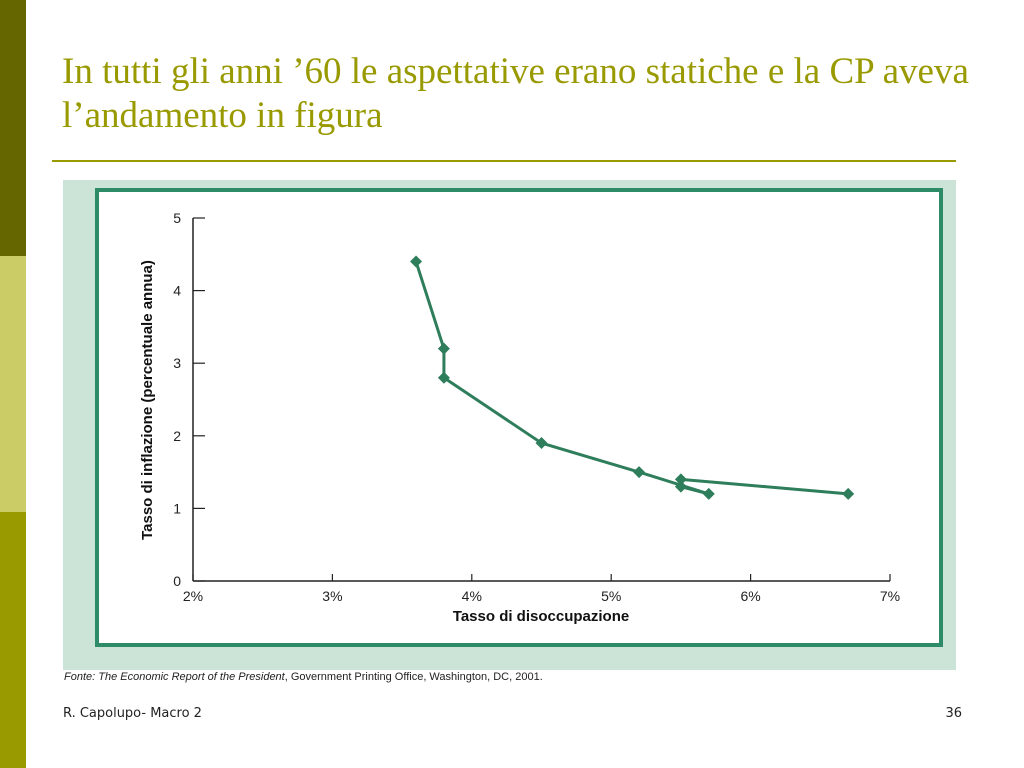 The width and height of the screenshot is (1024, 768). What do you see at coordinates (332, 596) in the screenshot?
I see `x-tick-label: 3%` at bounding box center [332, 596].